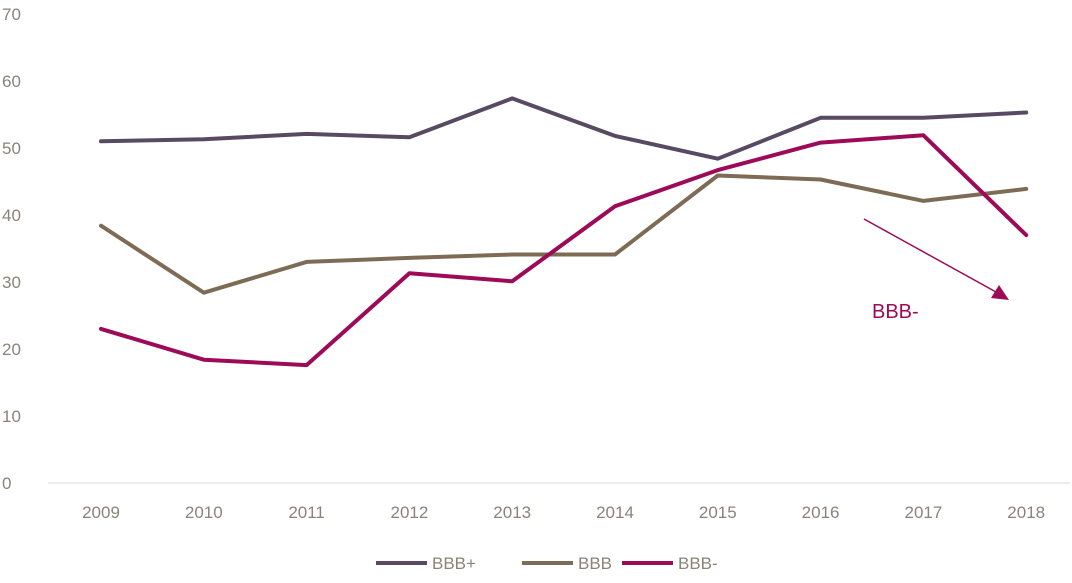  Describe the element at coordinates (11, 14) in the screenshot. I see `y-tick-label: 70` at that location.